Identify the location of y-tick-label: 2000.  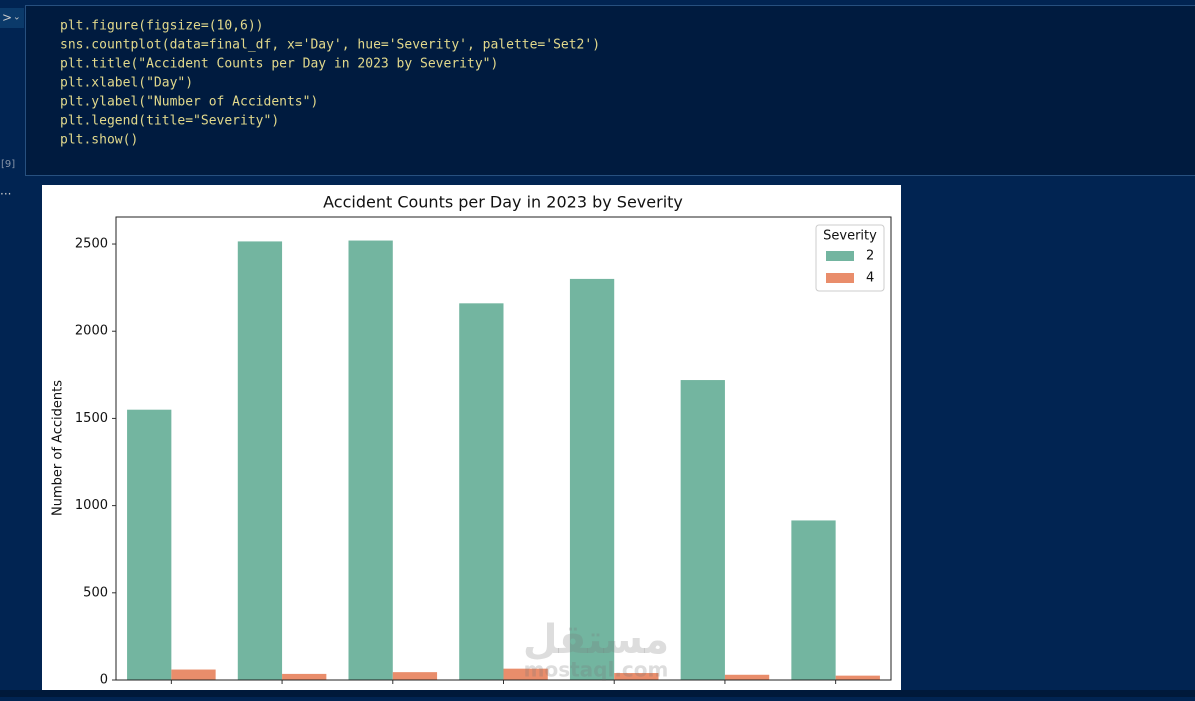
(91, 331).